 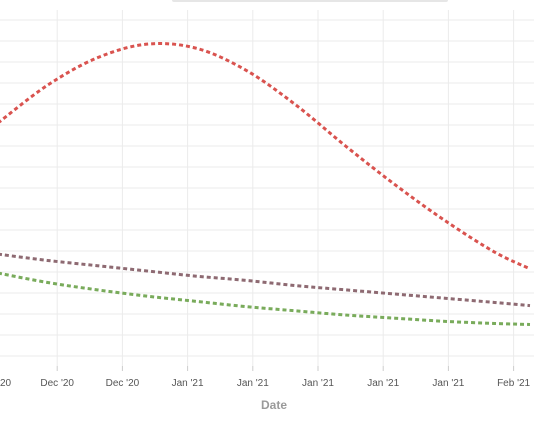 What do you see at coordinates (6, 383) in the screenshot?
I see `x-tick-label: 20` at bounding box center [6, 383].